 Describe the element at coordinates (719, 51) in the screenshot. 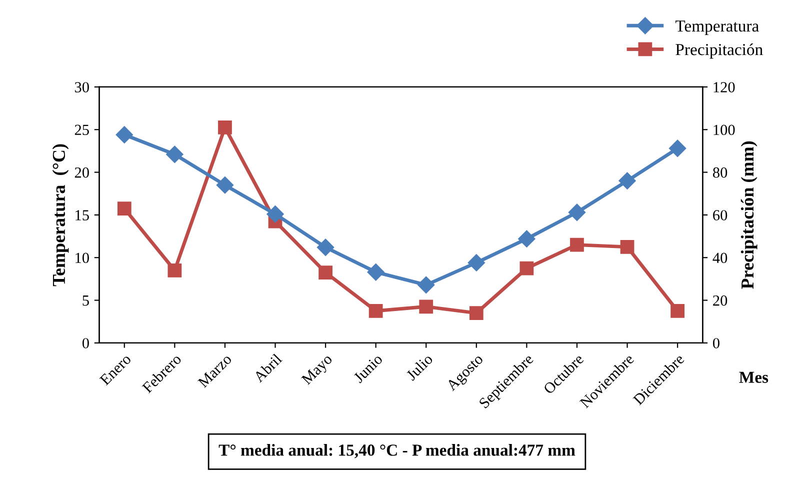

I see `legend-label: Precipitación` at that location.